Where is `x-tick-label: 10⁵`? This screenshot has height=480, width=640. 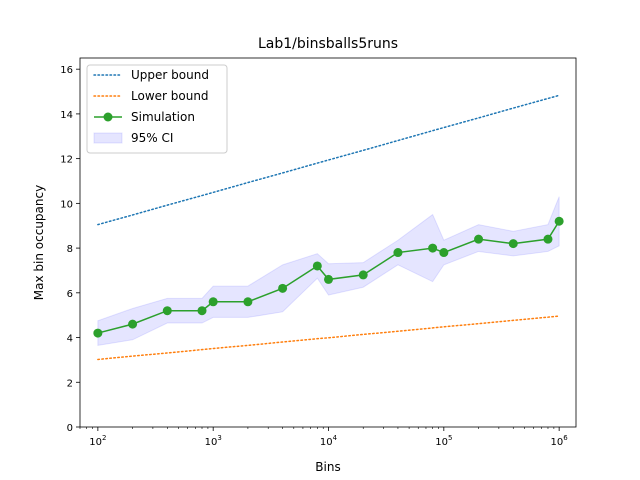
x-tick-label: 10⁵ is located at coordinates (443, 441).